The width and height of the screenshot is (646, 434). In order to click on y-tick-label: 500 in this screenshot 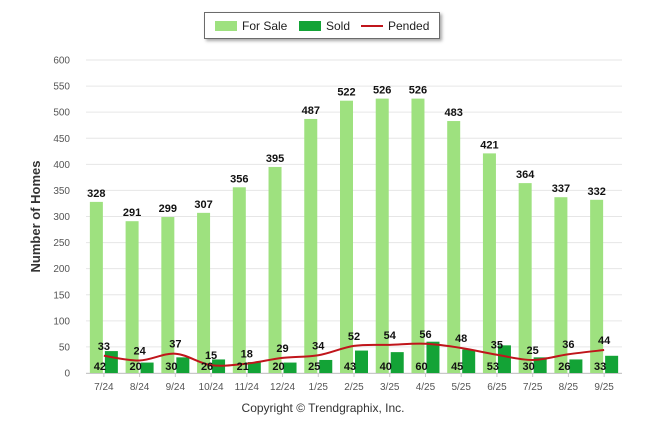, I will do `click(61, 113)`.